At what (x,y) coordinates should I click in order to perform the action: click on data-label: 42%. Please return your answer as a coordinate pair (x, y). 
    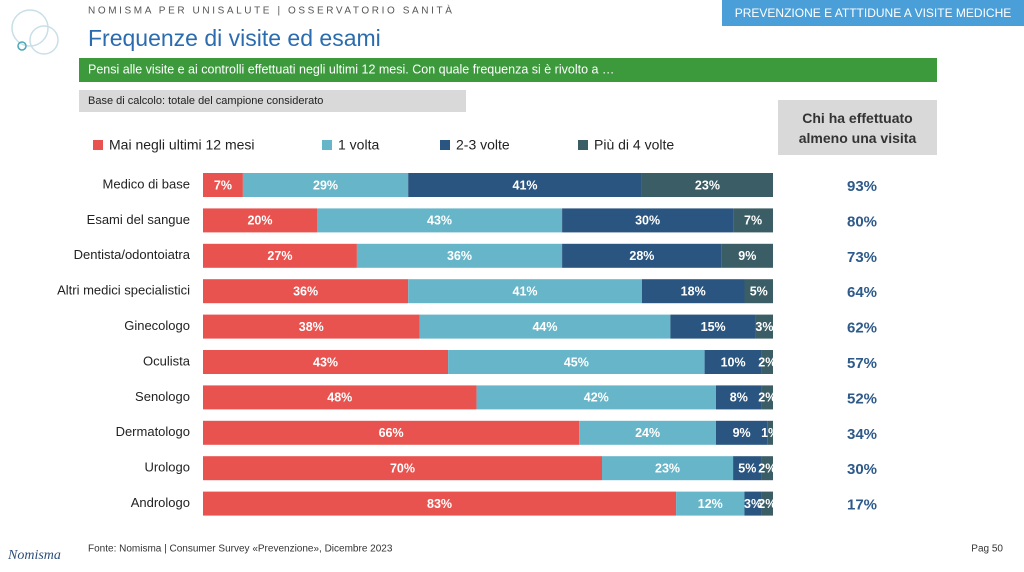
    Looking at the image, I should click on (596, 398).